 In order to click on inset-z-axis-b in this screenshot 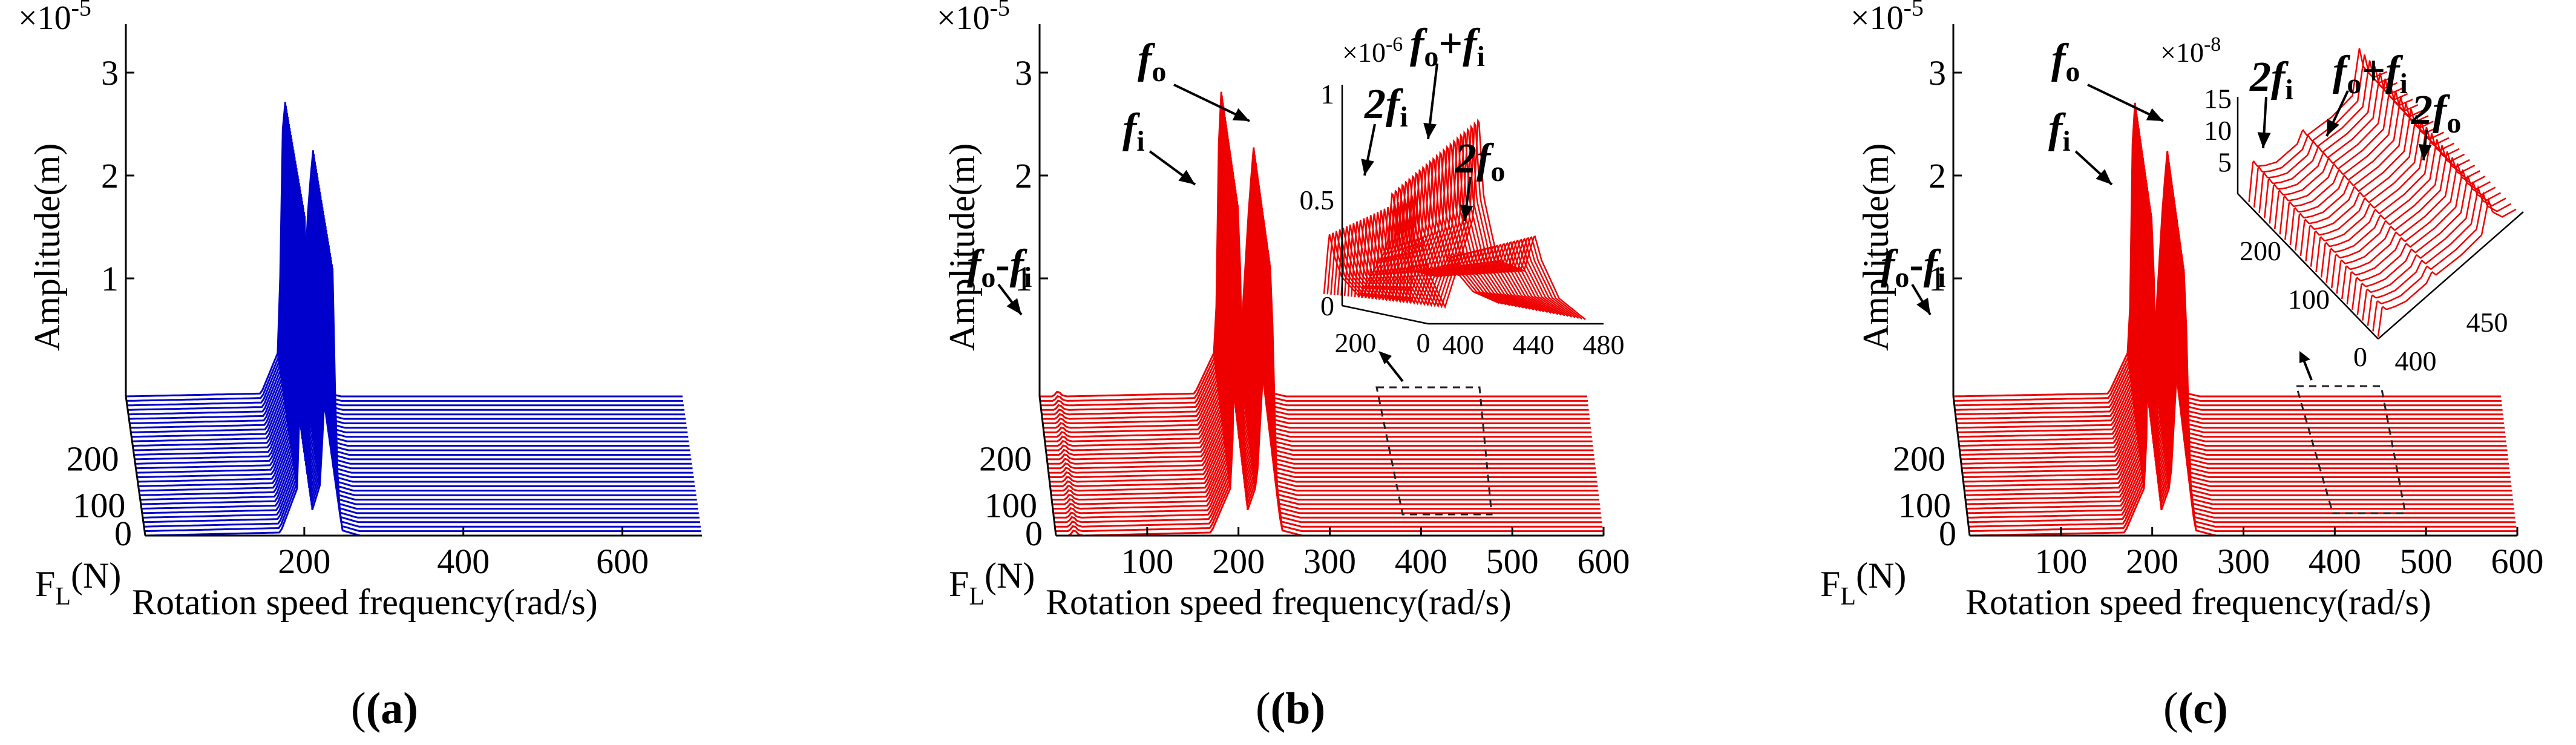, I will do `click(1385, 314)`.